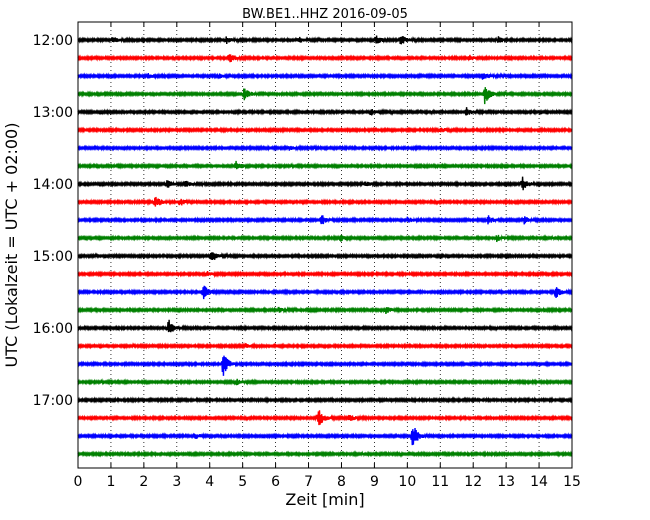  What do you see at coordinates (78, 482) in the screenshot?
I see `x-tick-label: 0` at bounding box center [78, 482].